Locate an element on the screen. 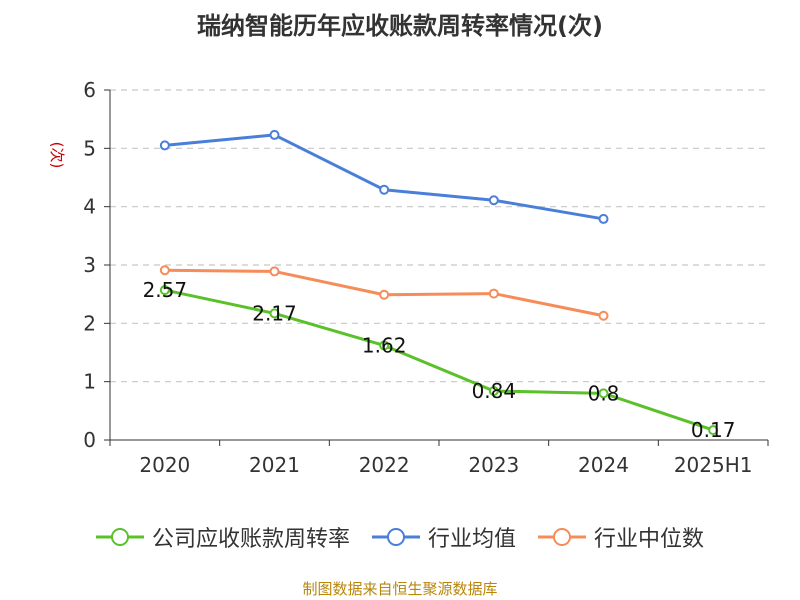 The height and width of the screenshot is (600, 800). x-tick-label: 2023 is located at coordinates (493, 465).